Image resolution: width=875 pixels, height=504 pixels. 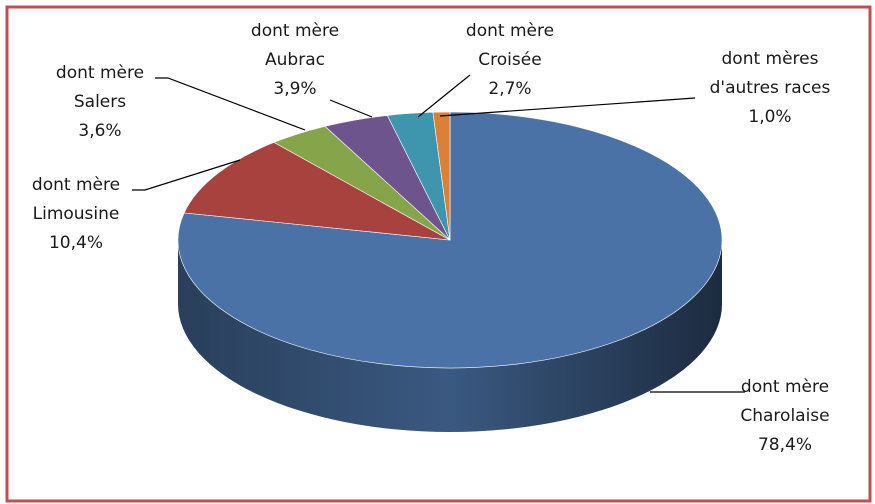 I want to click on data-label-name-3: dont mère, so click(x=295, y=31).